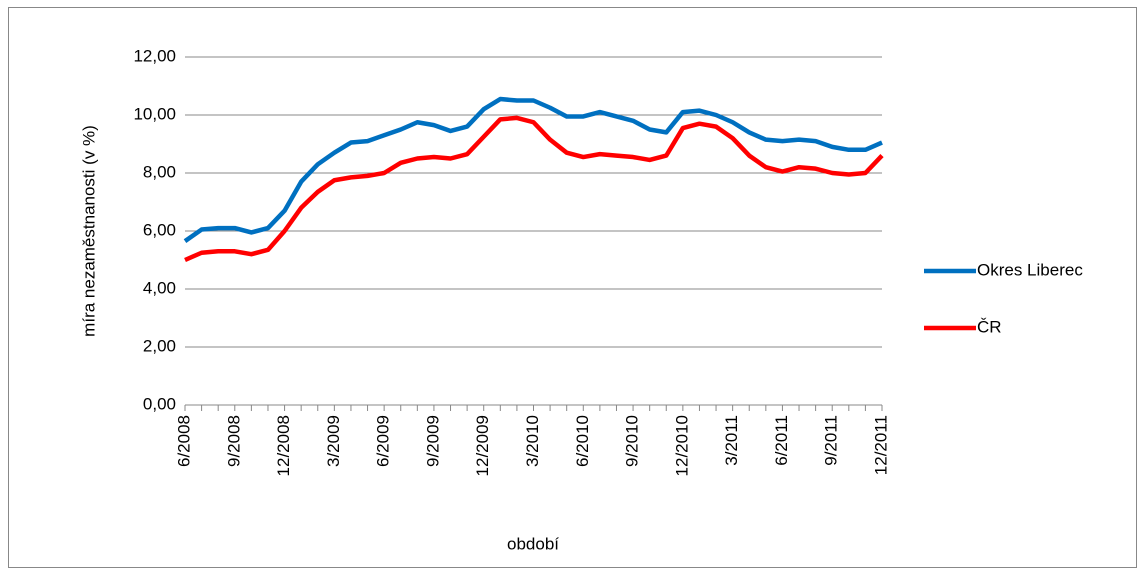  Describe the element at coordinates (88, 231) in the screenshot. I see `y-axis-title: míra nezaměstnanosti (v %)` at that location.